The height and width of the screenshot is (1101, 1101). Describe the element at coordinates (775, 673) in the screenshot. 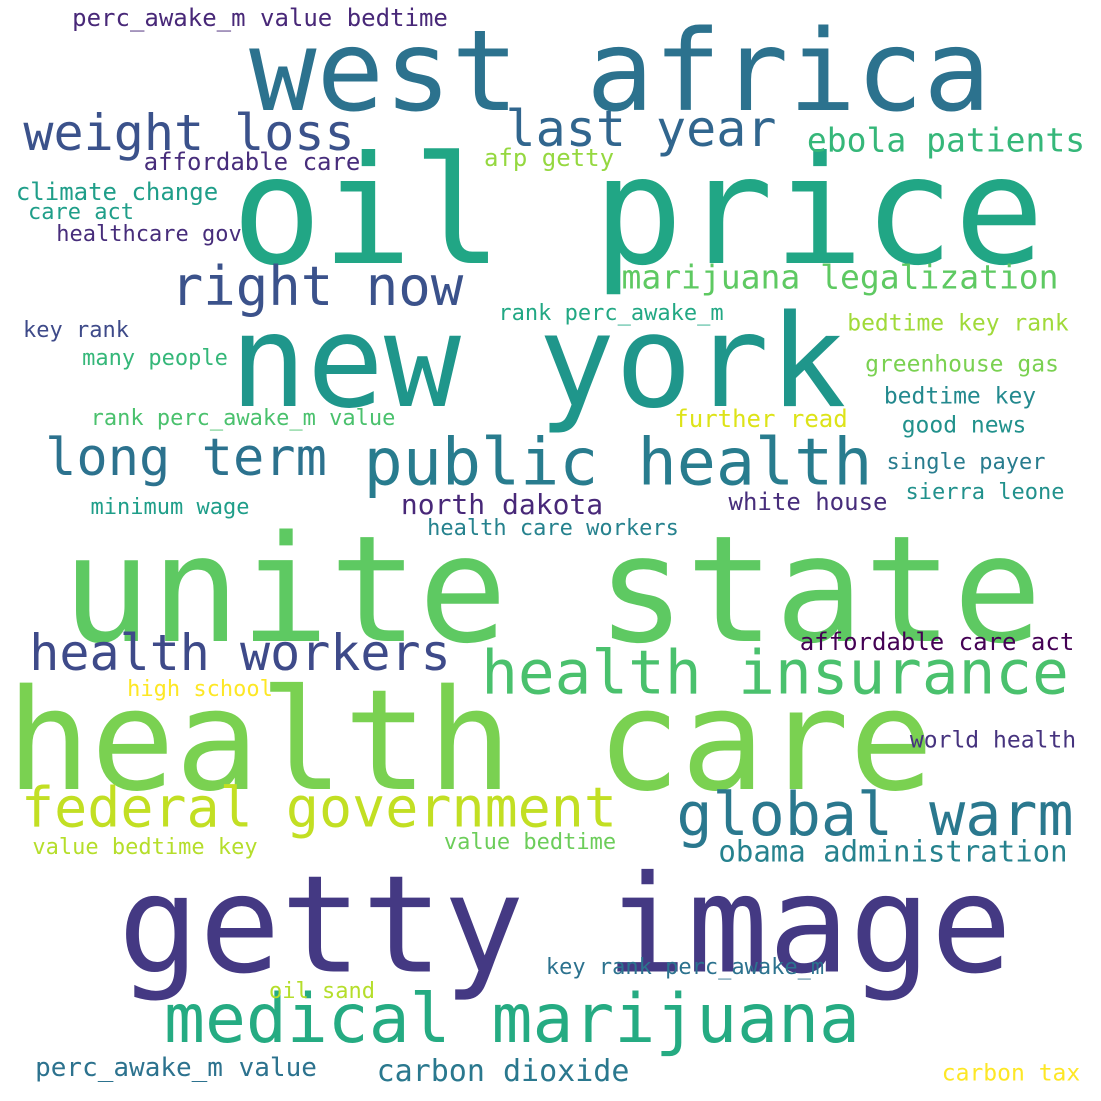

I see `word-health-insurance: health insurance` at that location.